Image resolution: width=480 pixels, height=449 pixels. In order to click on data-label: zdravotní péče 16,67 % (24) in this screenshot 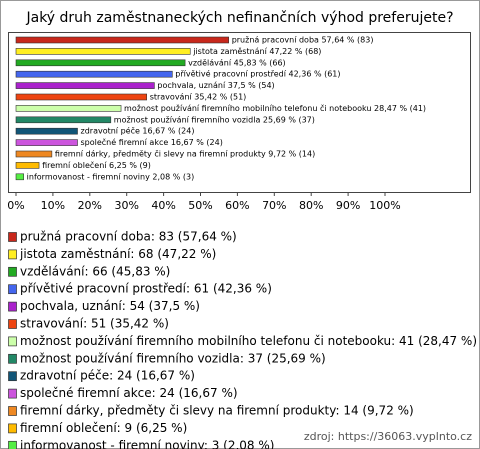, I will do `click(138, 131)`.